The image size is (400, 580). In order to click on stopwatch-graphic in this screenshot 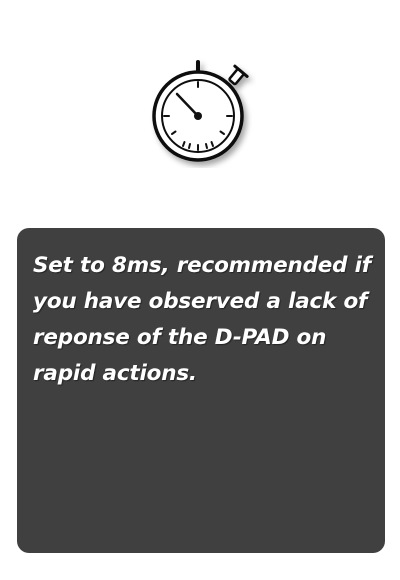, I will do `click(200, 111)`.